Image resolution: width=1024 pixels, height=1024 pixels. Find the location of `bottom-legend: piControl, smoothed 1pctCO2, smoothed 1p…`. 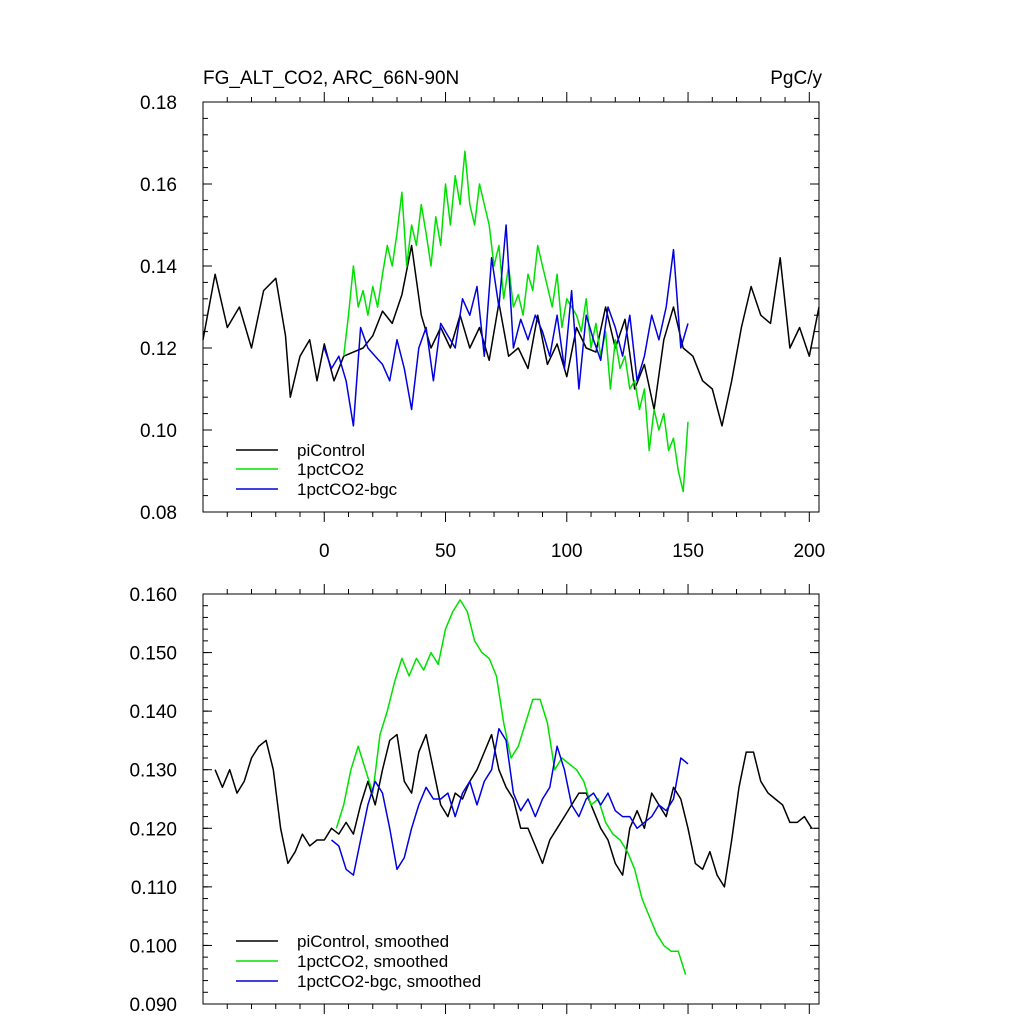

bottom-legend: piControl, smoothed 1pctCO2, smoothed 1p… is located at coordinates (358, 961).